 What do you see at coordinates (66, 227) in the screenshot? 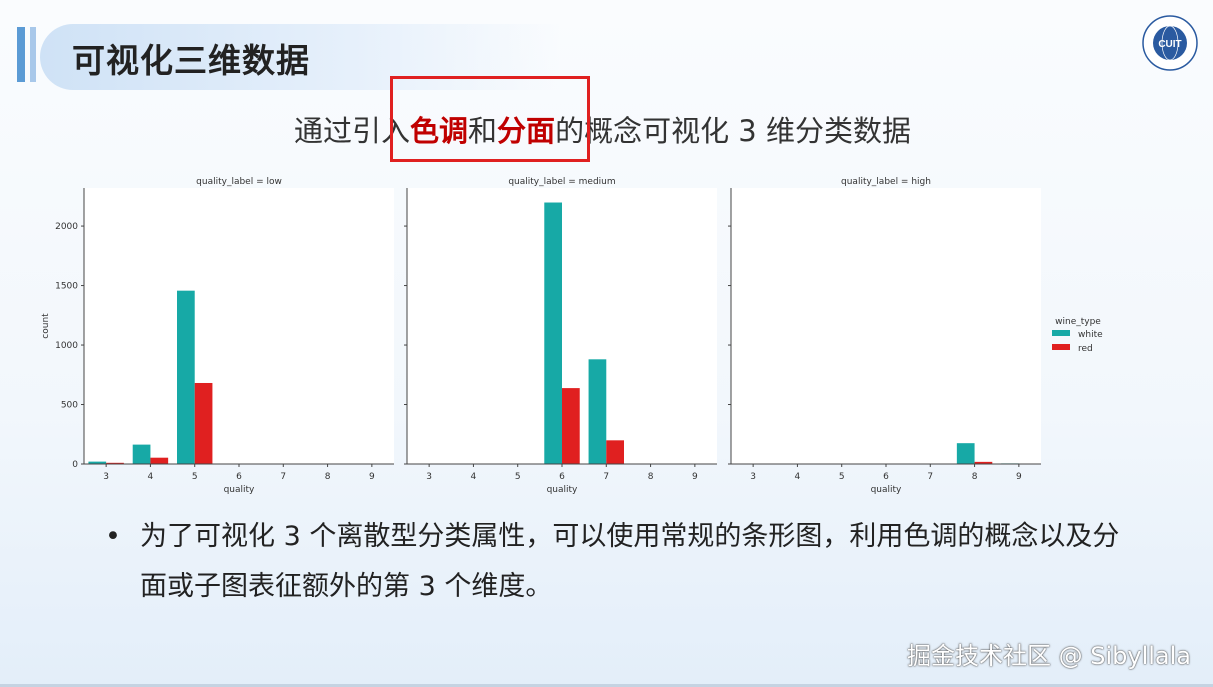
I see `y-tick-label: 2000` at bounding box center [66, 227].